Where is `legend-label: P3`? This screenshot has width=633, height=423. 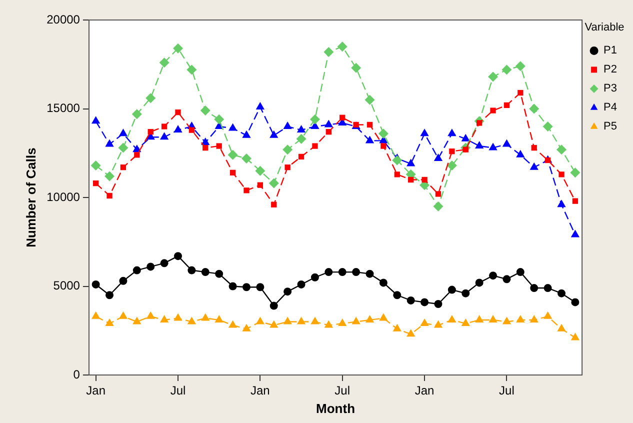
legend-label: P3 is located at coordinates (611, 88).